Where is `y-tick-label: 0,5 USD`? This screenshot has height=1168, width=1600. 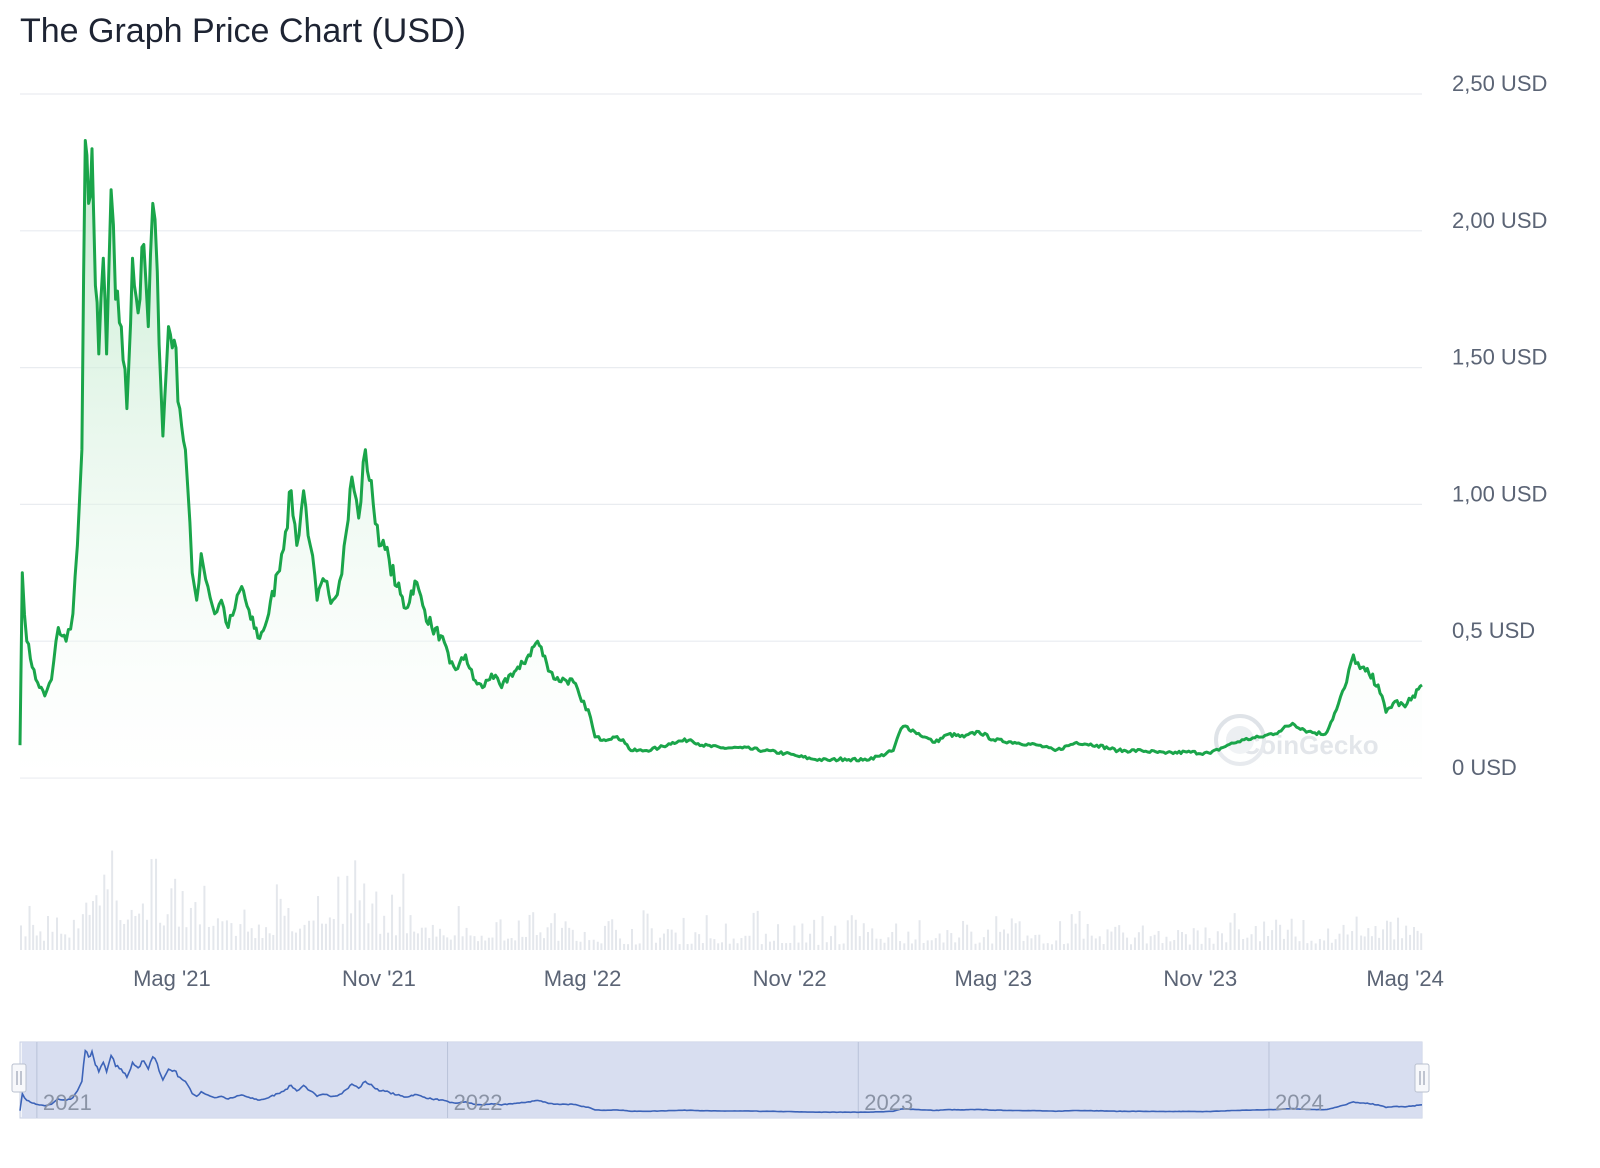
y-tick-label: 0,5 USD is located at coordinates (1493, 630).